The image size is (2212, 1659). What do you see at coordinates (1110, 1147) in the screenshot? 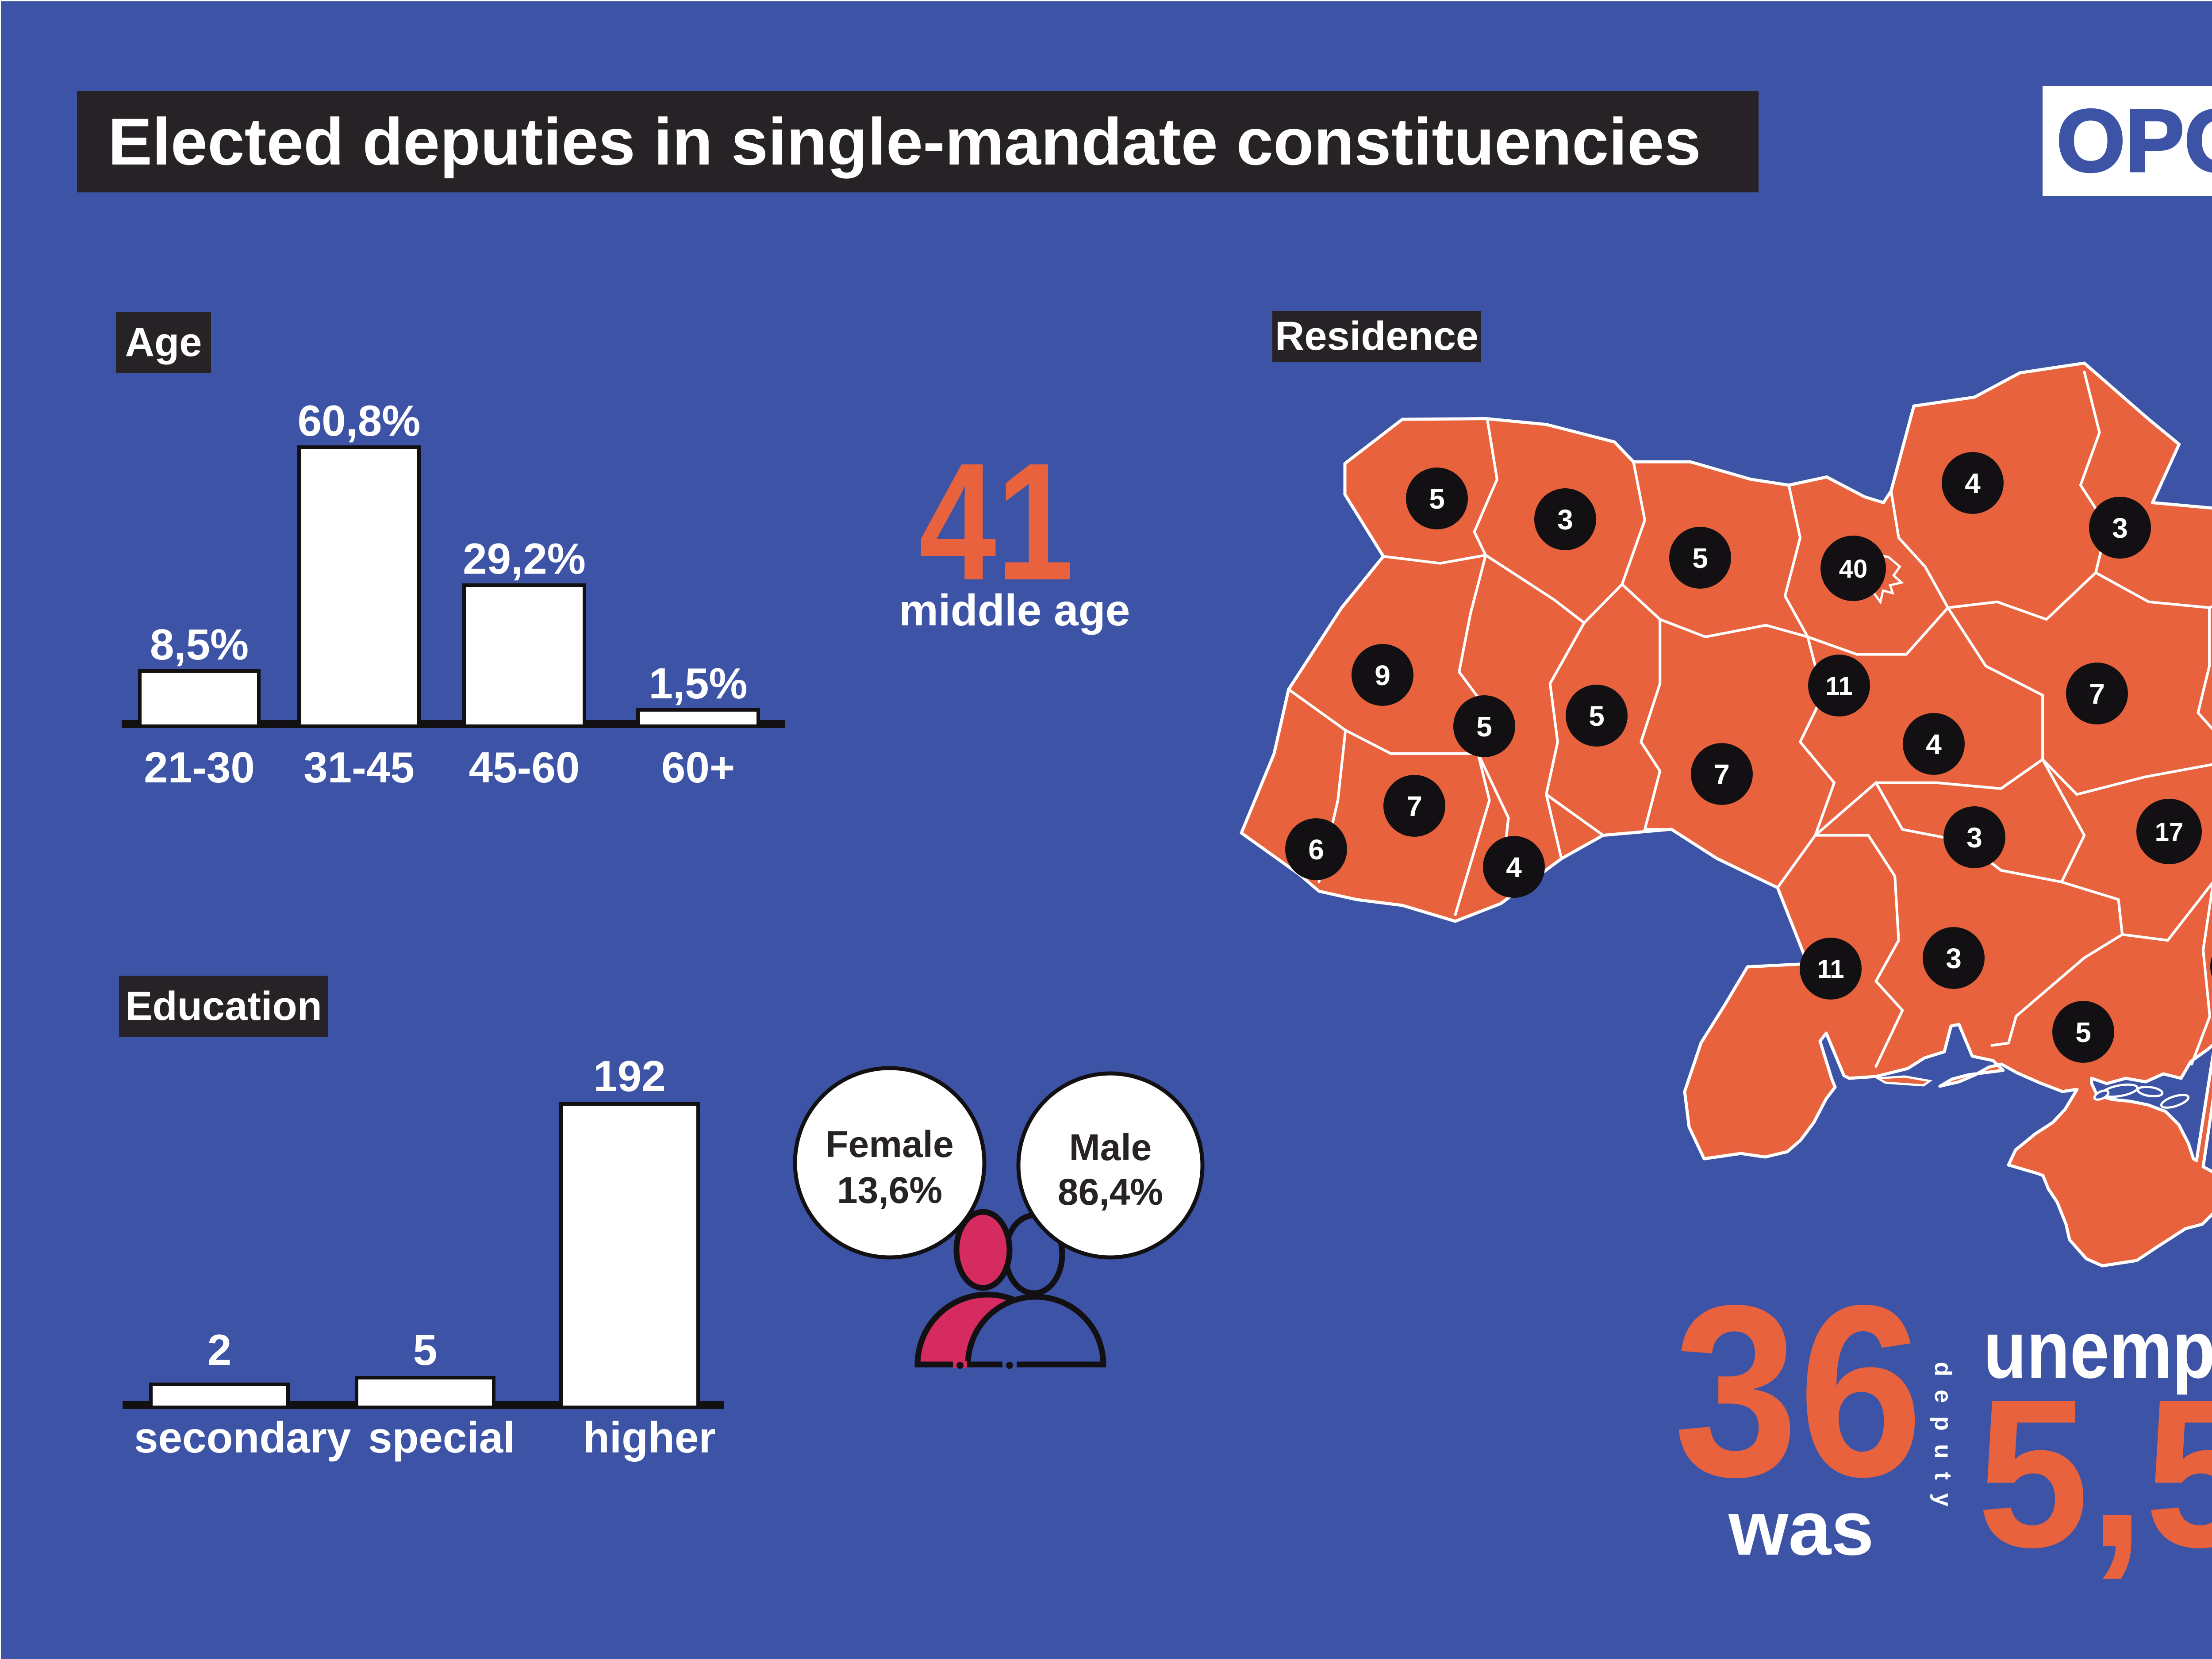
I see `svg-text: Male` at bounding box center [1110, 1147].